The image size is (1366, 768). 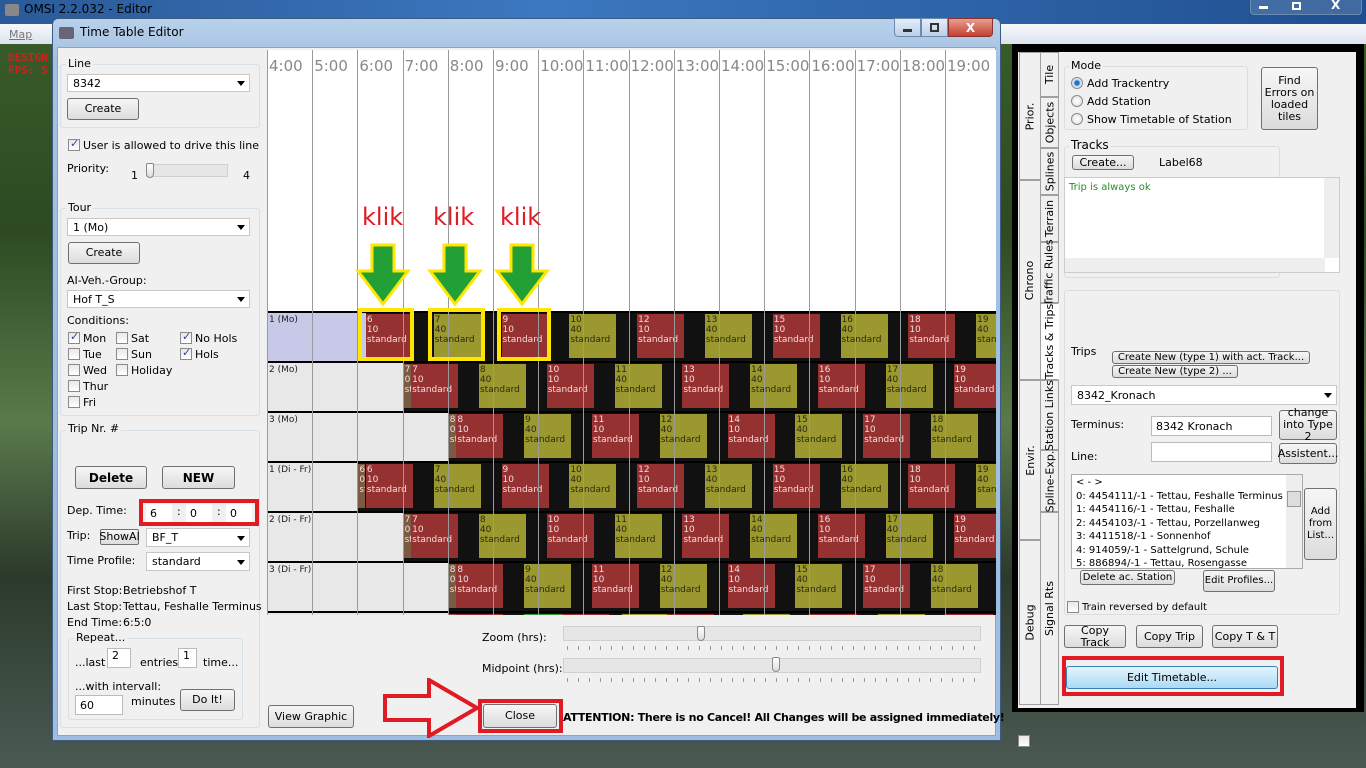 I want to click on trip-block: 1730standard, so click(x=902, y=614).